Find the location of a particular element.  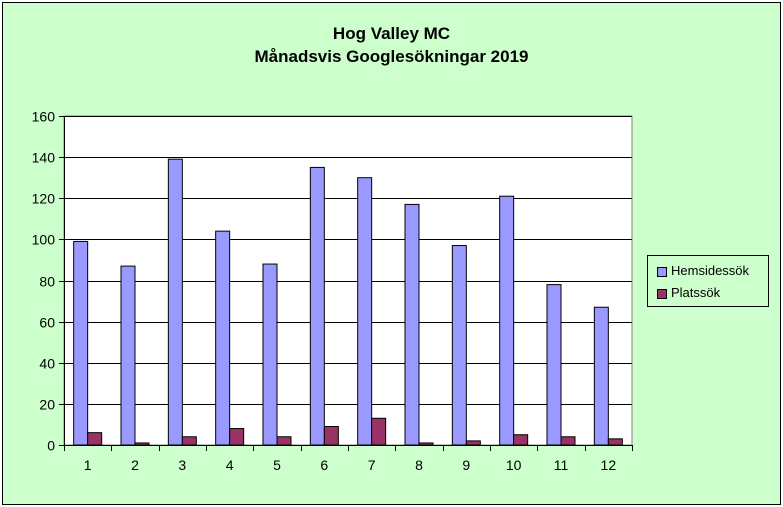

y-tick-label-140: 140 is located at coordinates (44, 158).